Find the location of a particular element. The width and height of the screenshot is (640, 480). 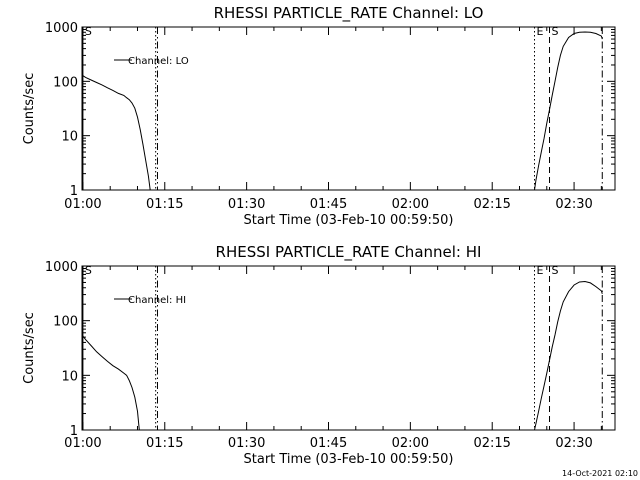

legend-label: Channel: HI is located at coordinates (157, 300).